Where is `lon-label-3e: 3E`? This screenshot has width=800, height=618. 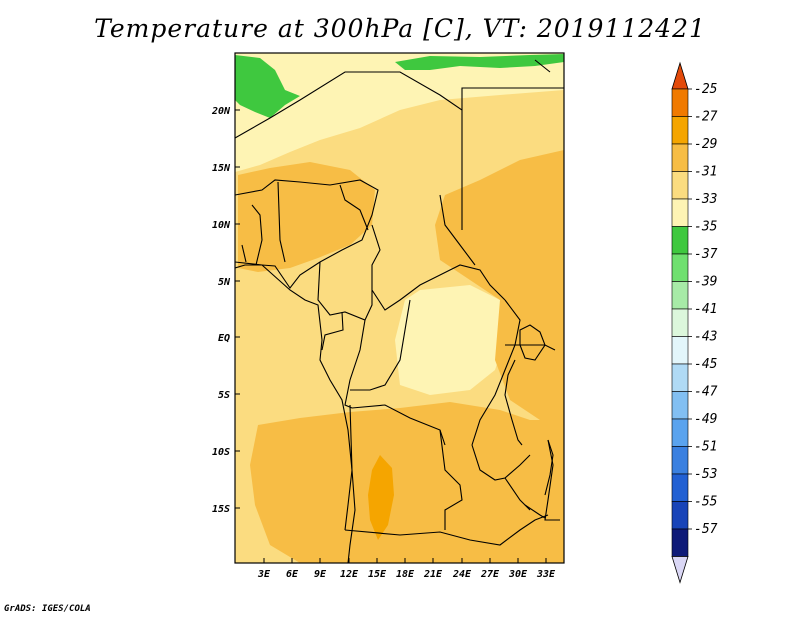
lon-label-3e: 3E is located at coordinates (264, 574).